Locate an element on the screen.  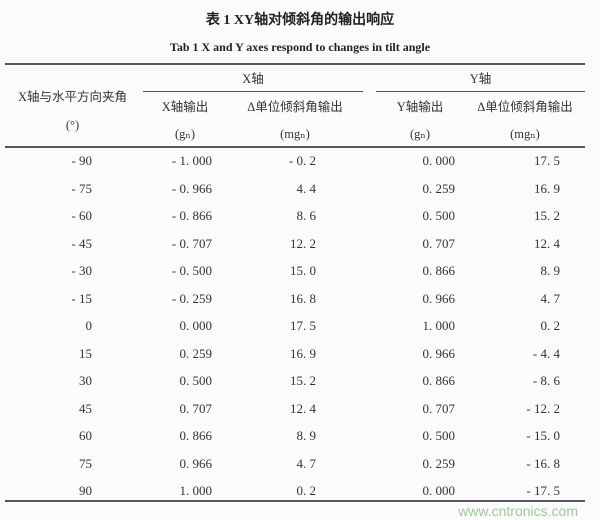
table-title: 表 1 XY轴对倾斜角的输出响应 is located at coordinates (300, 20).